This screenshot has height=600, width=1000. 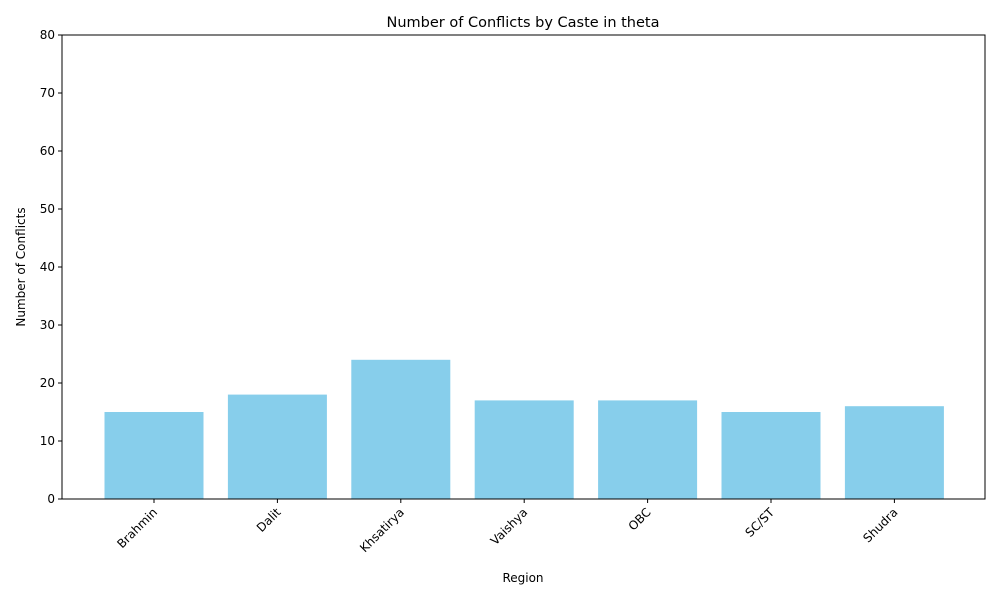 What do you see at coordinates (524, 449) in the screenshot?
I see `bar-vaishya` at bounding box center [524, 449].